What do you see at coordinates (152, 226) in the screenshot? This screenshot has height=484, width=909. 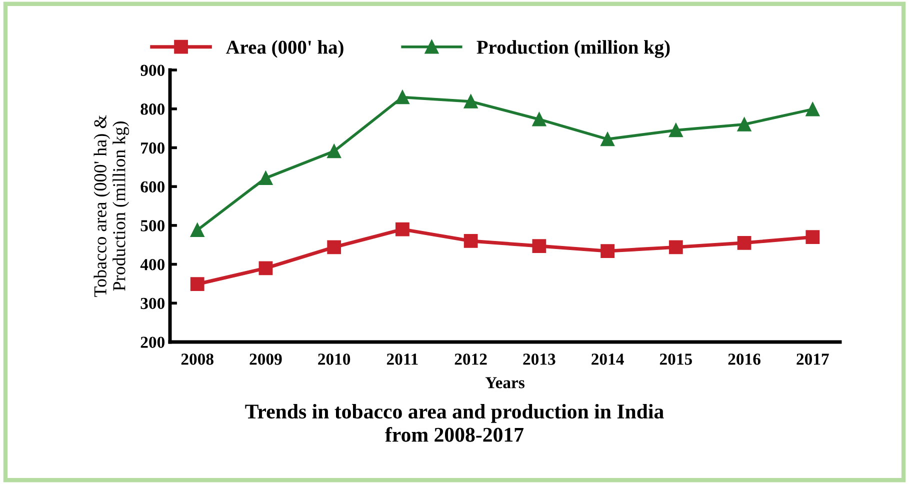 I see `y-tick-label: 500` at bounding box center [152, 226].